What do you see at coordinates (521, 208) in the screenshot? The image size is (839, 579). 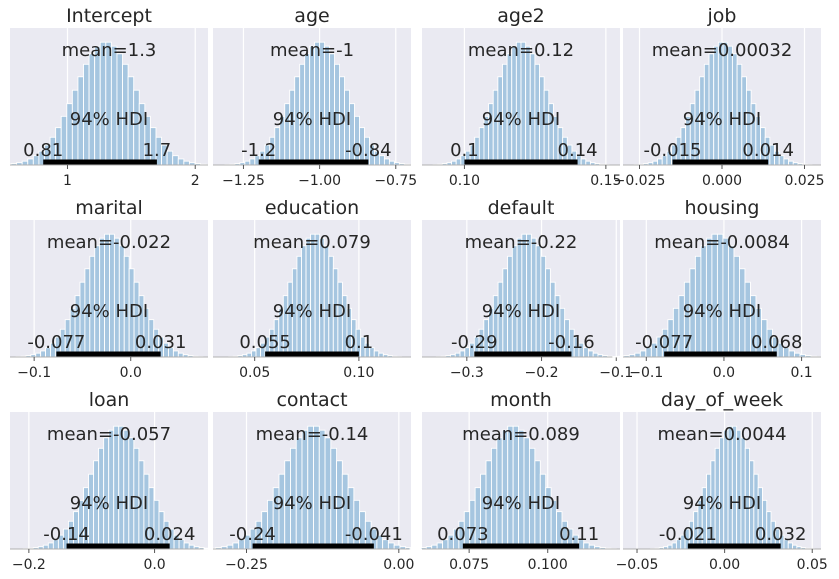 I see `panel-title: default` at bounding box center [521, 208].